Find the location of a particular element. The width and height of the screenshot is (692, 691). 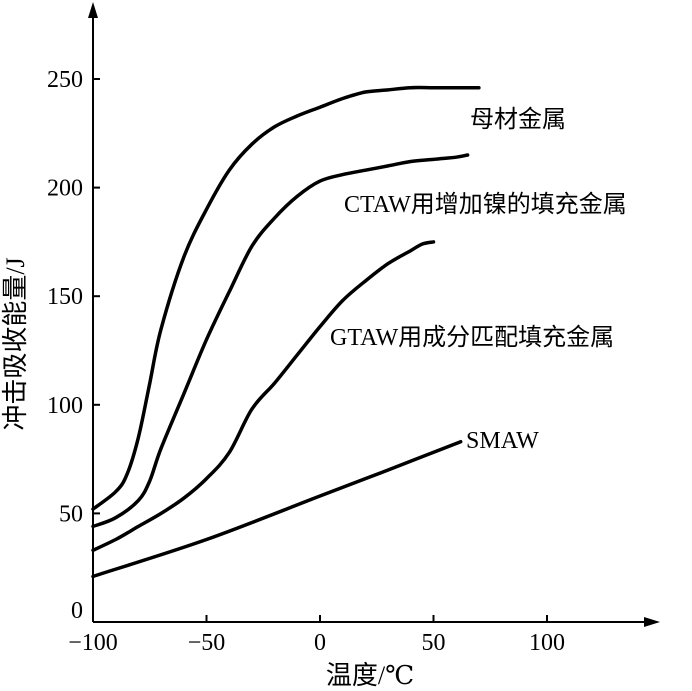

y-tick-label: 200 is located at coordinates (65, 189).